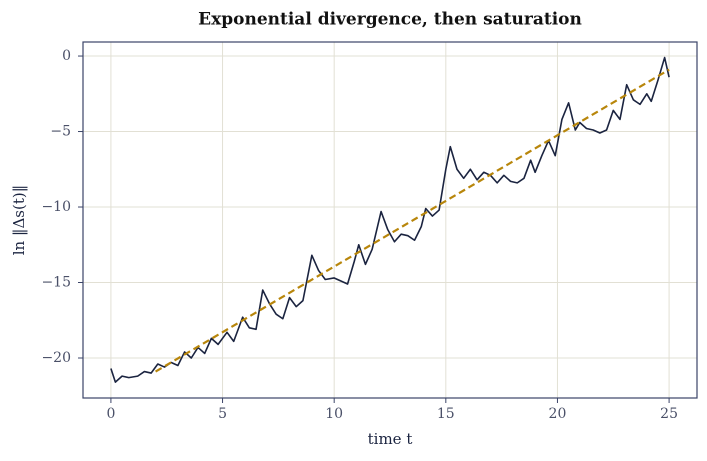 The width and height of the screenshot is (707, 461). What do you see at coordinates (56, 207) in the screenshot?
I see `y-tick-label: −10` at bounding box center [56, 207].